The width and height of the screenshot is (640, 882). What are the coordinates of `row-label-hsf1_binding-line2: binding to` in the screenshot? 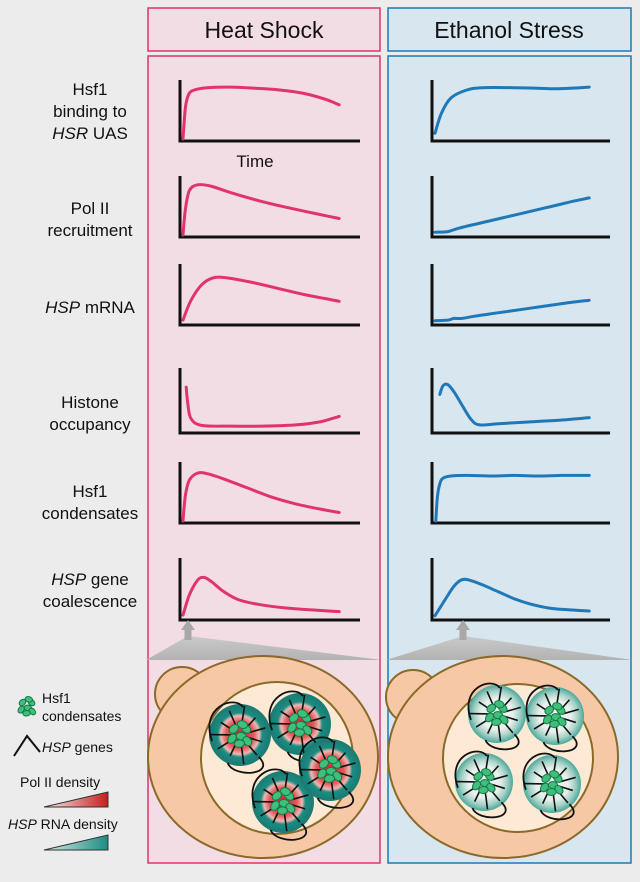 It's located at (90, 111).